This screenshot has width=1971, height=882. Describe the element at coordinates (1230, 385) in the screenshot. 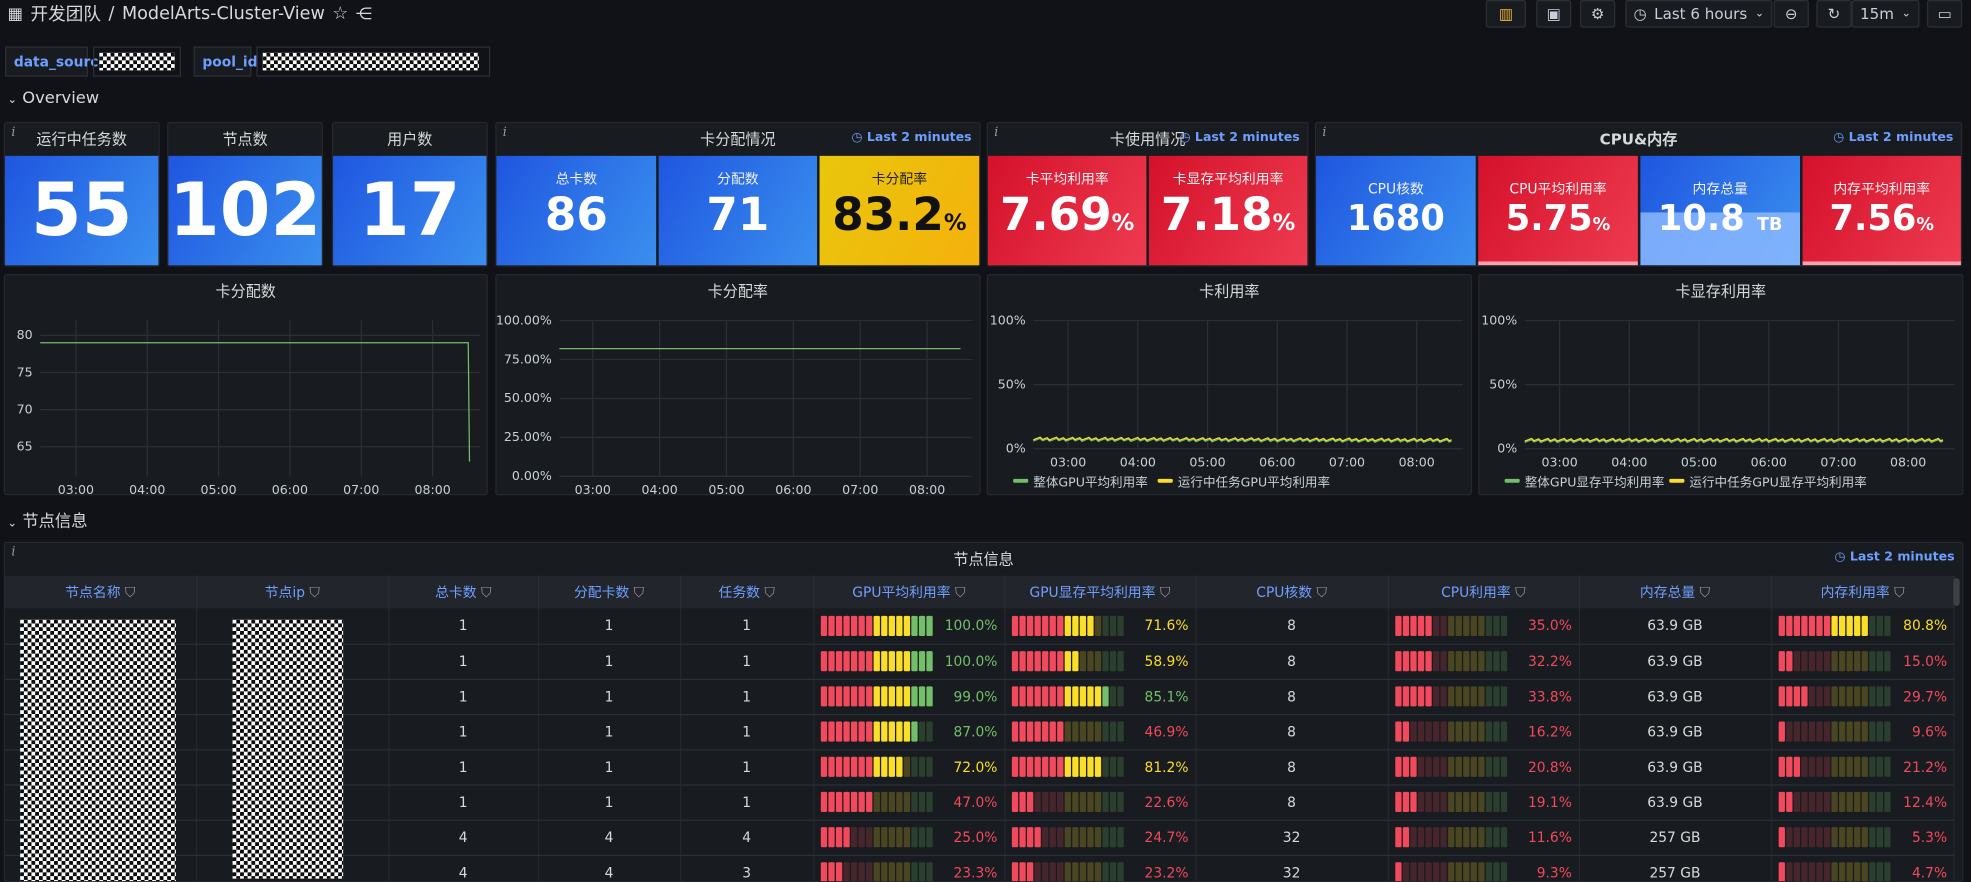

I see `chart-card-util: 100% 50% 0% 03:00 04:00 05:00 06:00 07:00 08:00` at that location.